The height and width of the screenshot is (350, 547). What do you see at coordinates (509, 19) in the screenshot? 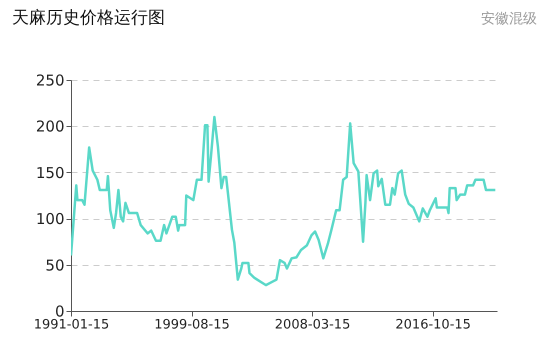
I see `chart-subtitle: 安徽混级` at bounding box center [509, 19].